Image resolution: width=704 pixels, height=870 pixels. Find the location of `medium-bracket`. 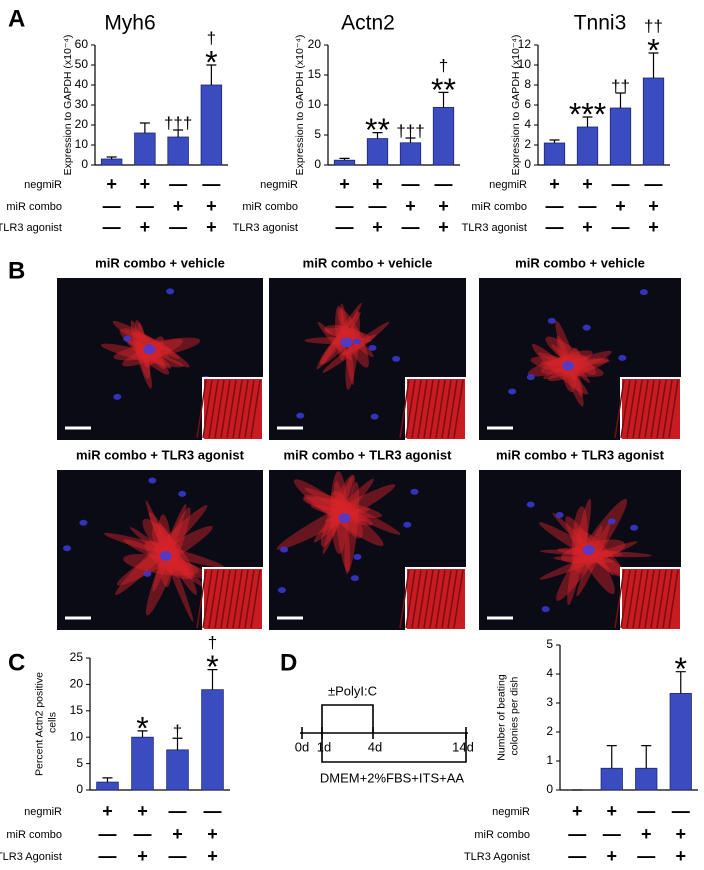

medium-bracket is located at coordinates (394, 748).